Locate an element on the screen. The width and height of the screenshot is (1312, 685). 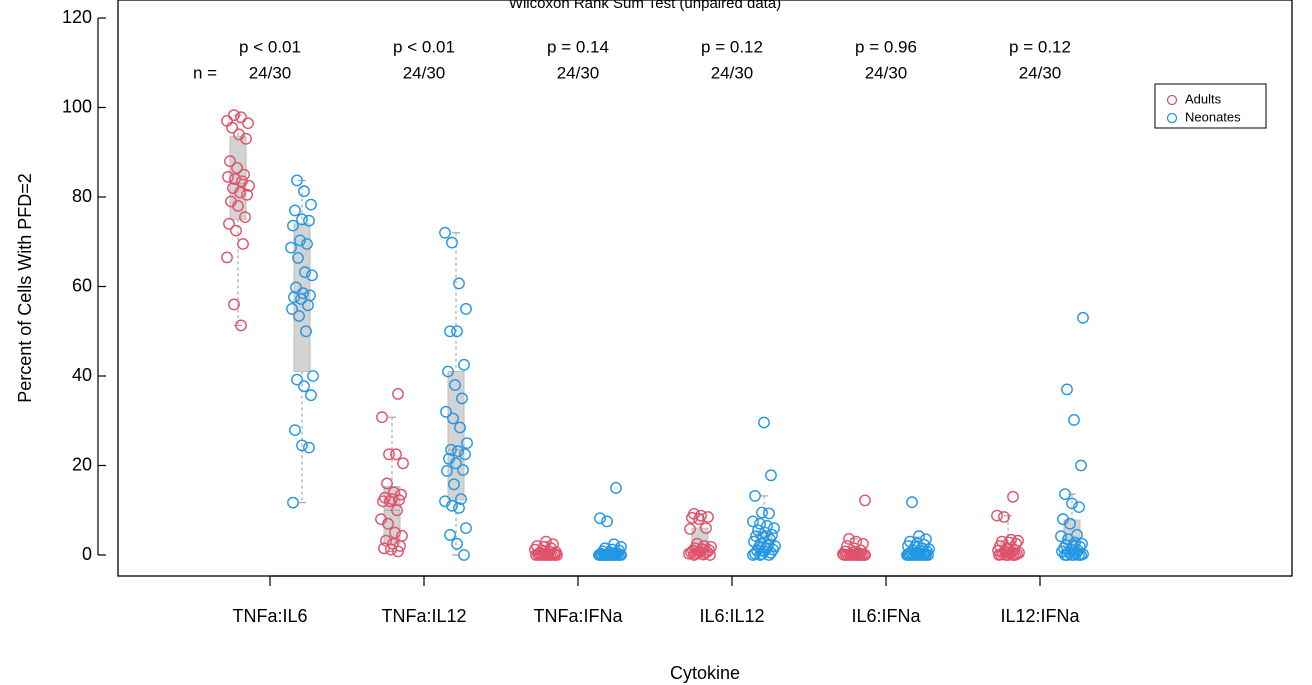
x-tick-label: IL6:IL12 is located at coordinates (731, 616).